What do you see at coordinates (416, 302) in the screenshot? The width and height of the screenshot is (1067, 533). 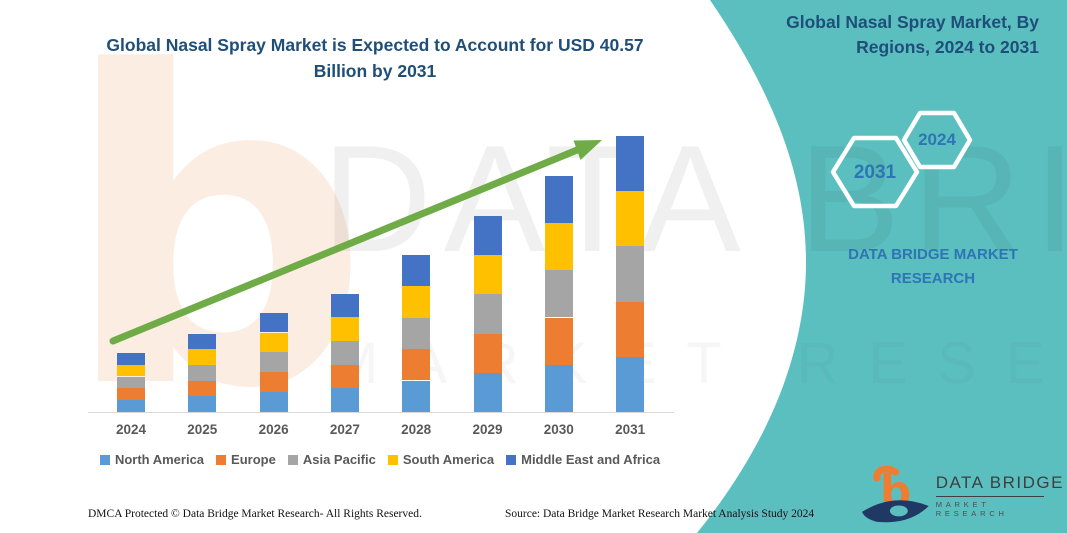 I see `bar-segment-south-america-2028` at bounding box center [416, 302].